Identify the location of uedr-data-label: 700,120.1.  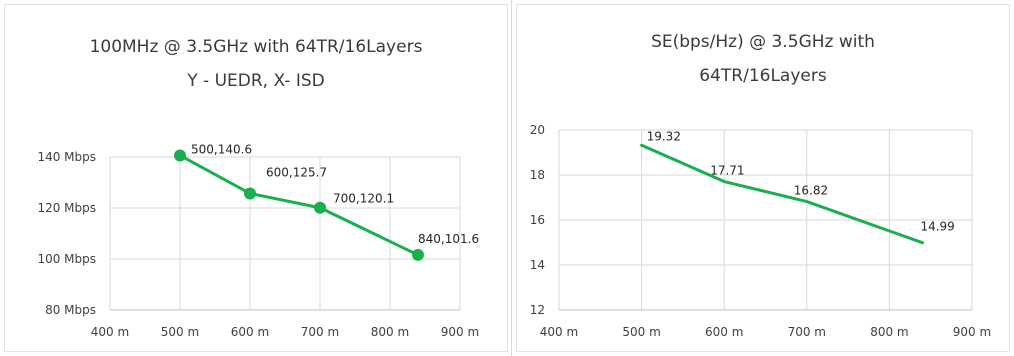
(363, 199).